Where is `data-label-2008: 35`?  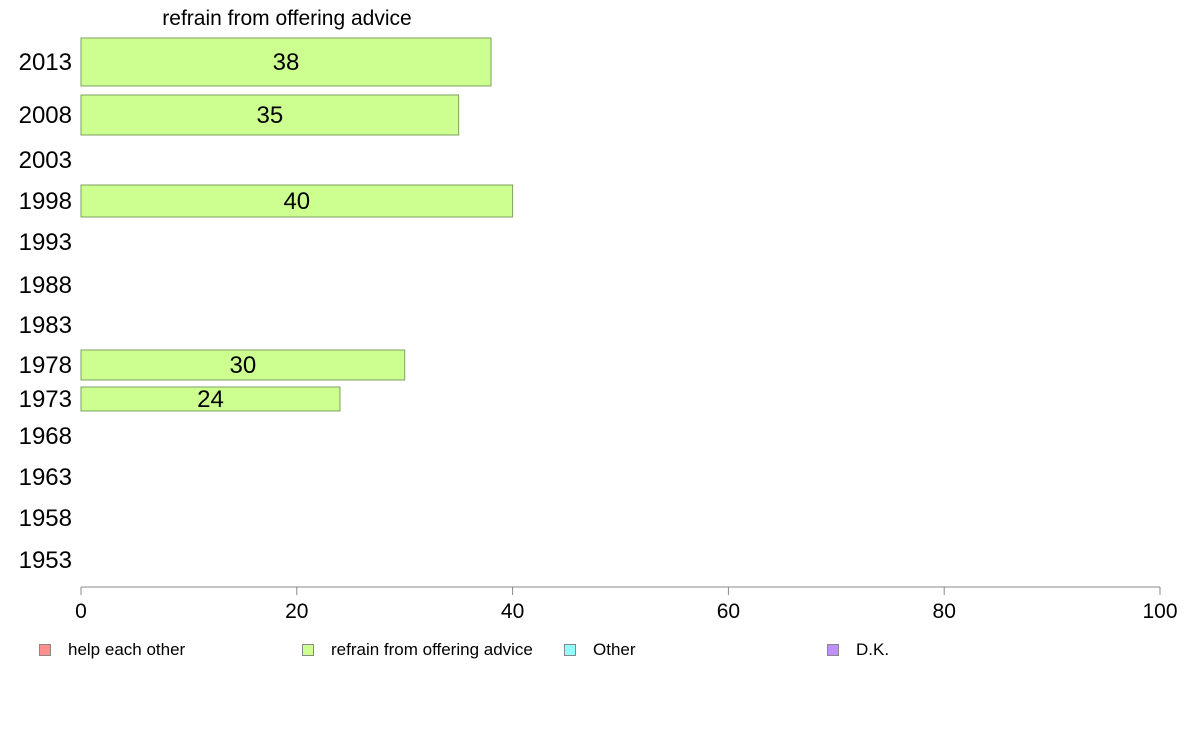 data-label-2008: 35 is located at coordinates (269, 115).